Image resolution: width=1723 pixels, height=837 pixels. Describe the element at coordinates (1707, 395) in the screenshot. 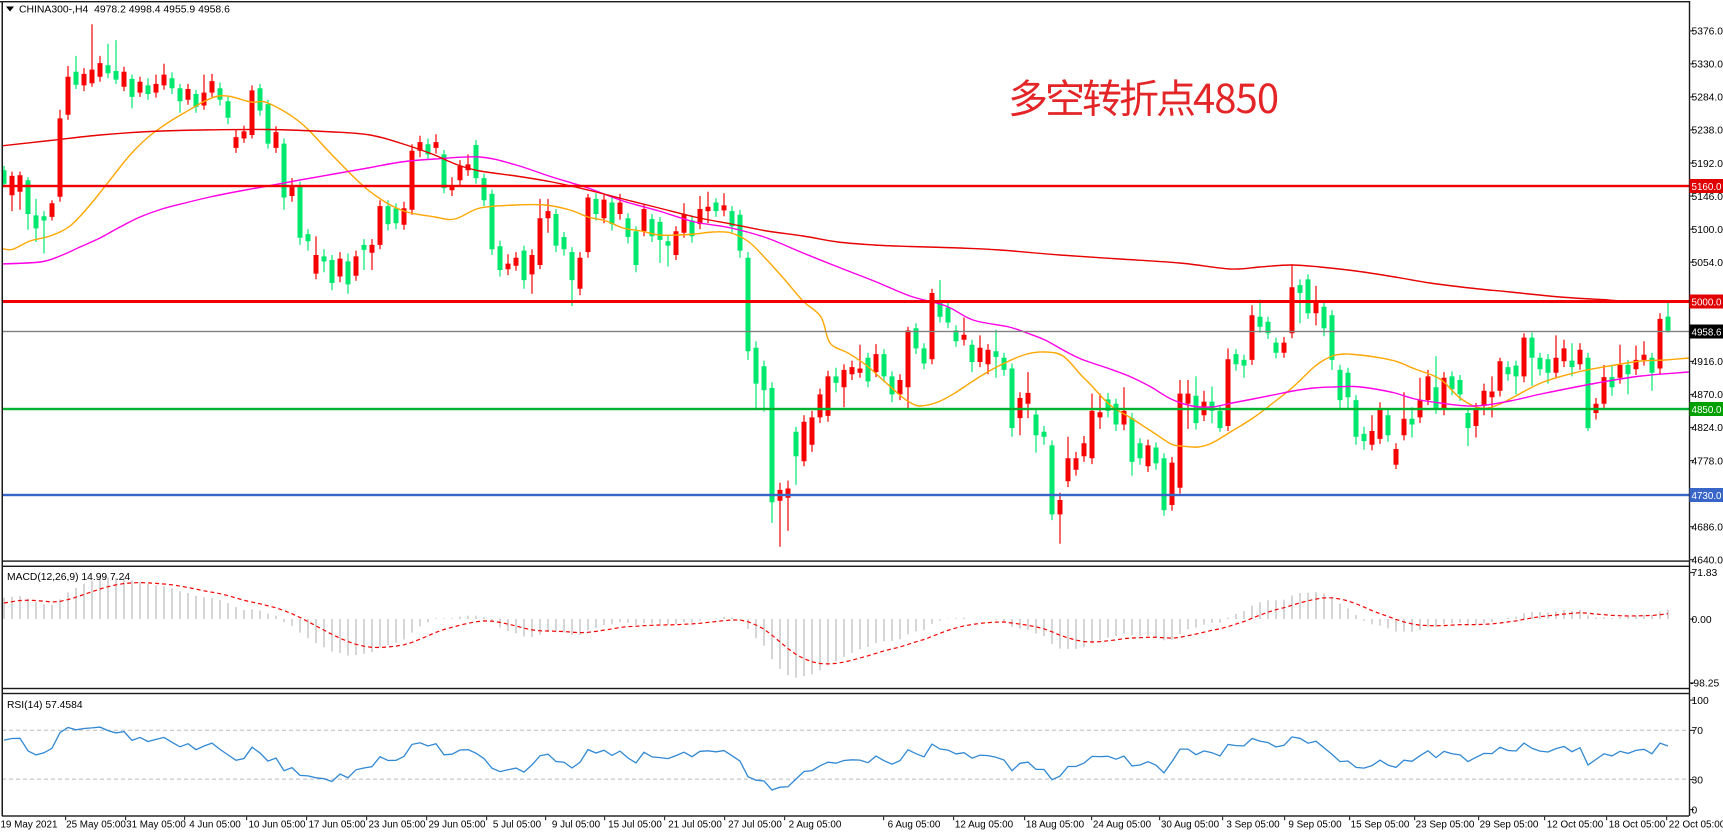

I see `svg-text: 4870.0` at that location.